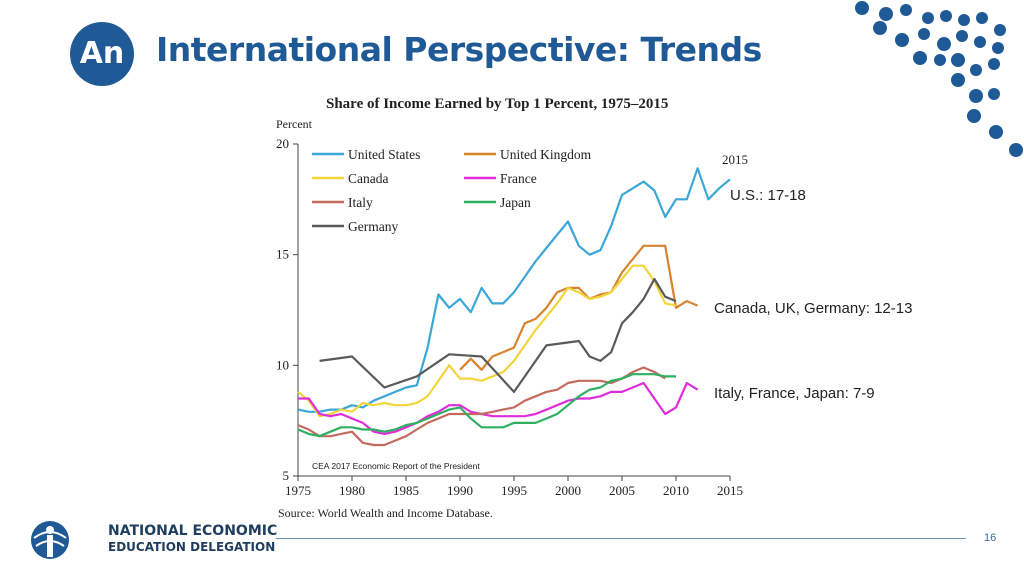 The image size is (1024, 576). I want to click on series-line-france, so click(498, 408).